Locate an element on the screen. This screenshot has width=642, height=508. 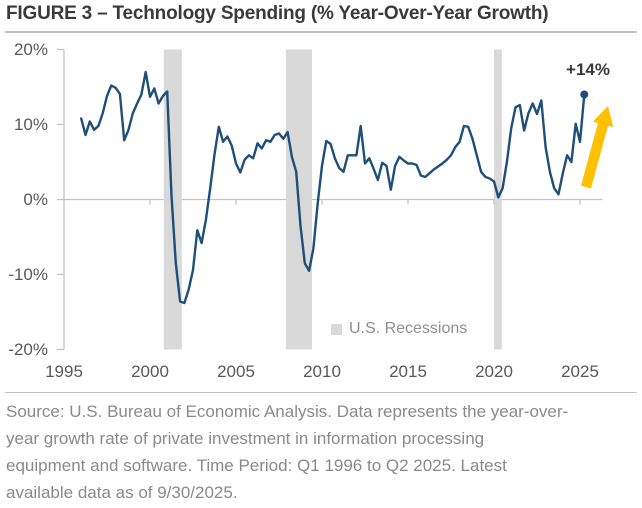
x-tick-label: 2025 is located at coordinates (580, 371).